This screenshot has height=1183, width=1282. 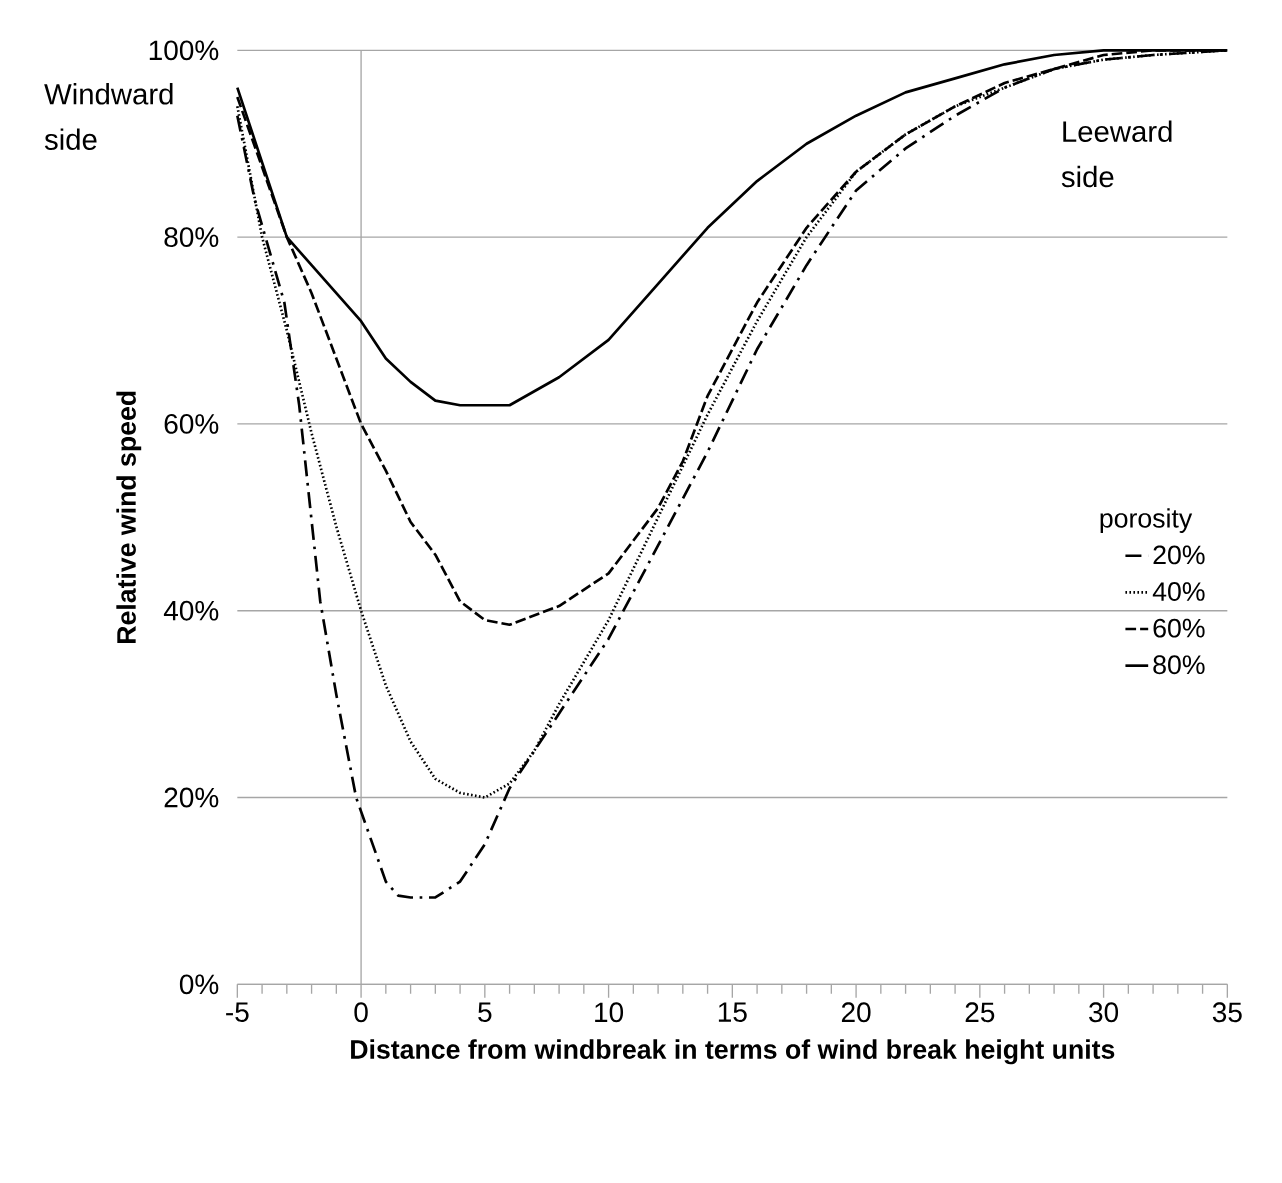 What do you see at coordinates (733, 1052) in the screenshot?
I see `x-axis-title: Distance from windbreak in terms of wind break height units` at bounding box center [733, 1052].